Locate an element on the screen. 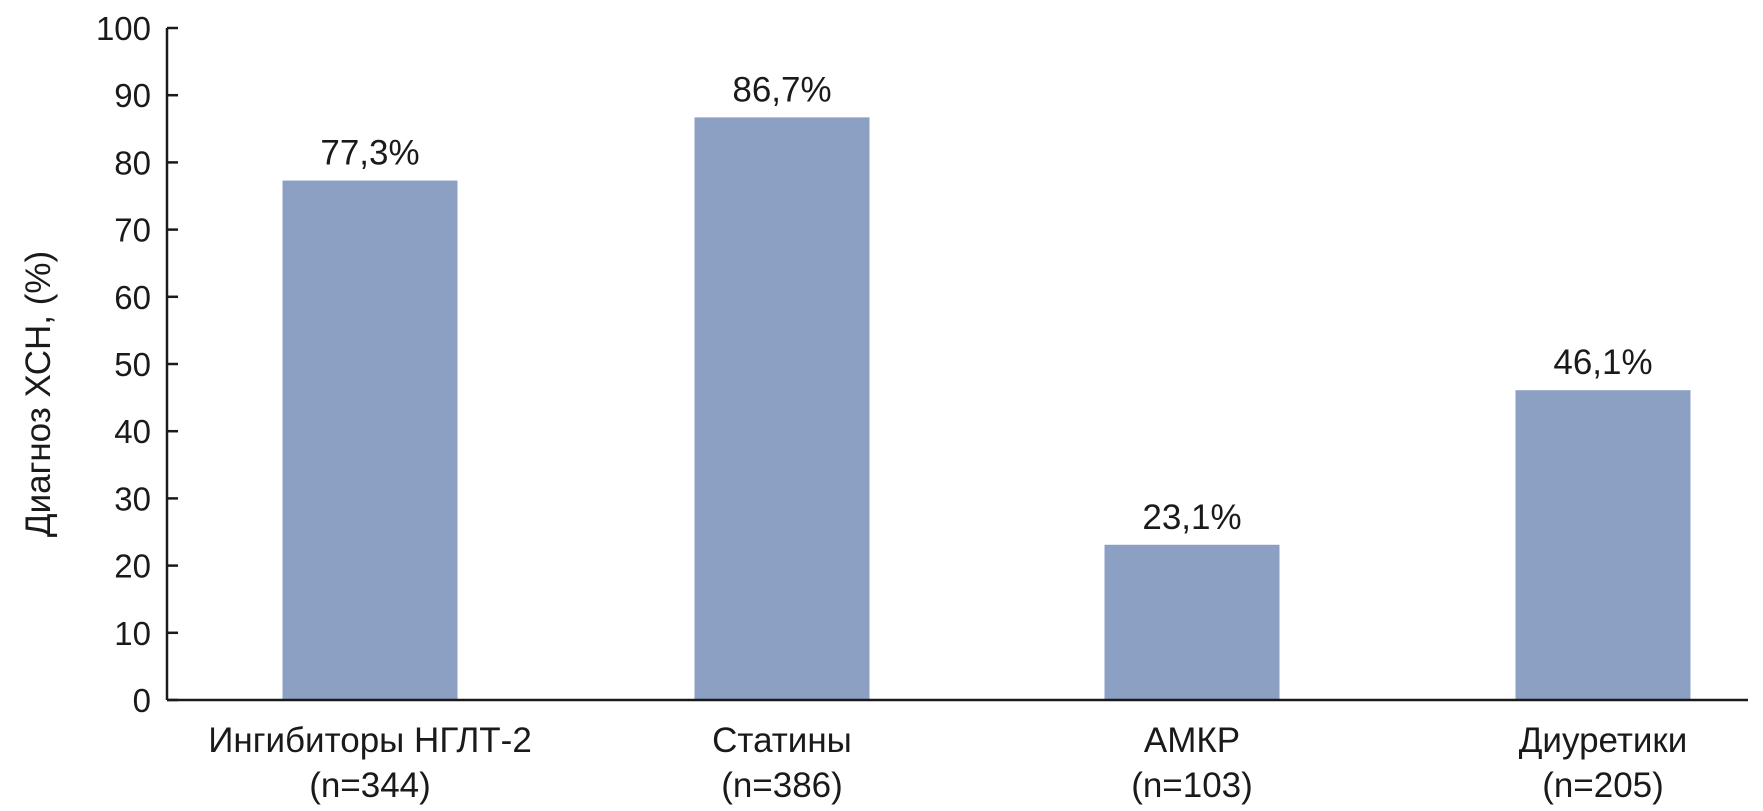 The width and height of the screenshot is (1763, 811). y-tick-label: 0 is located at coordinates (142, 700).